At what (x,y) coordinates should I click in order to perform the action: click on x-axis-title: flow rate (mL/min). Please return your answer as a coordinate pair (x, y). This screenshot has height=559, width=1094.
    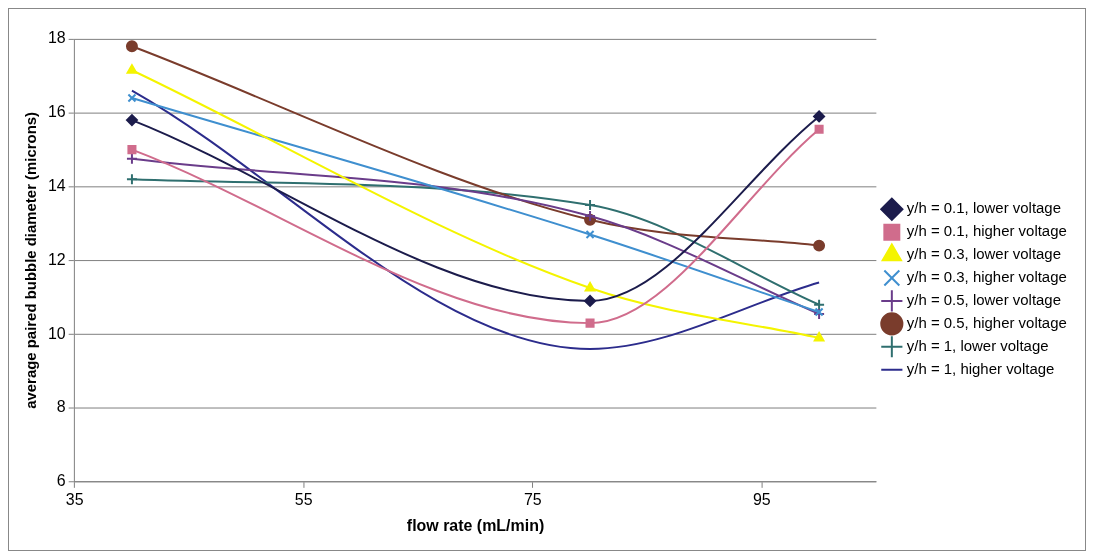
    Looking at the image, I should click on (475, 525).